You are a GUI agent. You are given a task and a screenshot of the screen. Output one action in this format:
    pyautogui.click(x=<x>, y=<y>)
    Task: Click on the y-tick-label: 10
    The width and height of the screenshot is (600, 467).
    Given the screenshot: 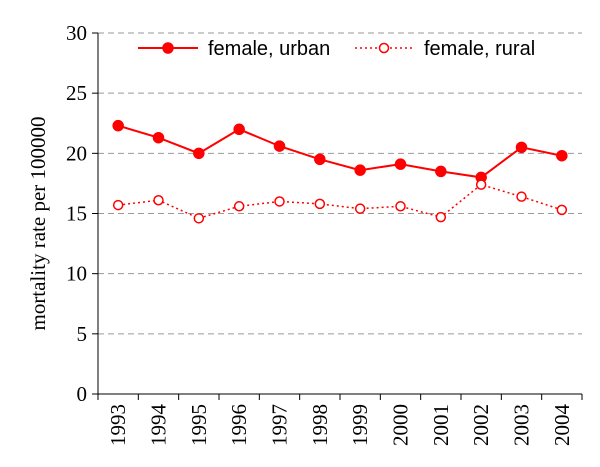 What is the action you would take?
    pyautogui.click(x=76, y=274)
    